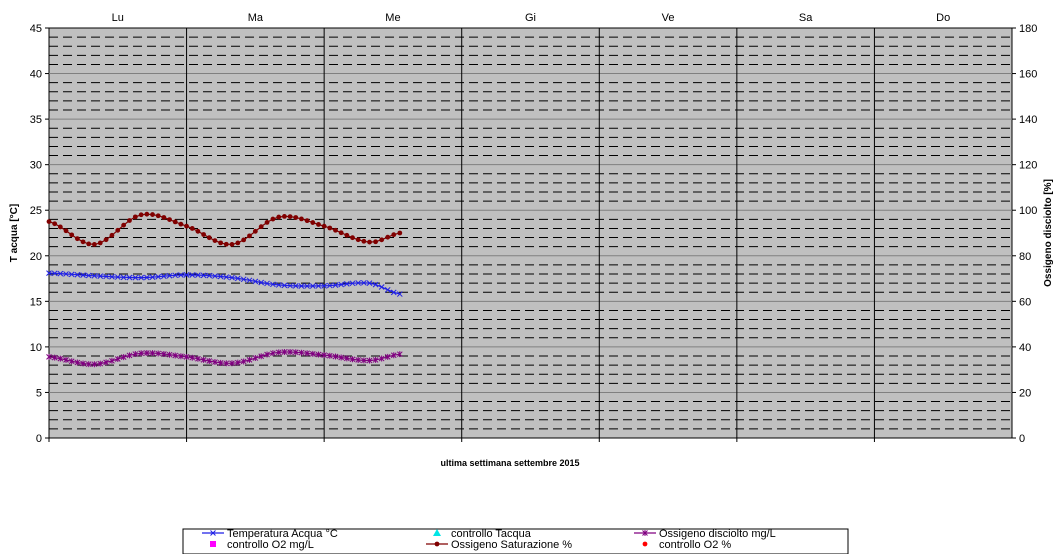 This screenshot has width=1057, height=554. What do you see at coordinates (39, 439) in the screenshot?
I see `y-tick-label: 0` at bounding box center [39, 439].